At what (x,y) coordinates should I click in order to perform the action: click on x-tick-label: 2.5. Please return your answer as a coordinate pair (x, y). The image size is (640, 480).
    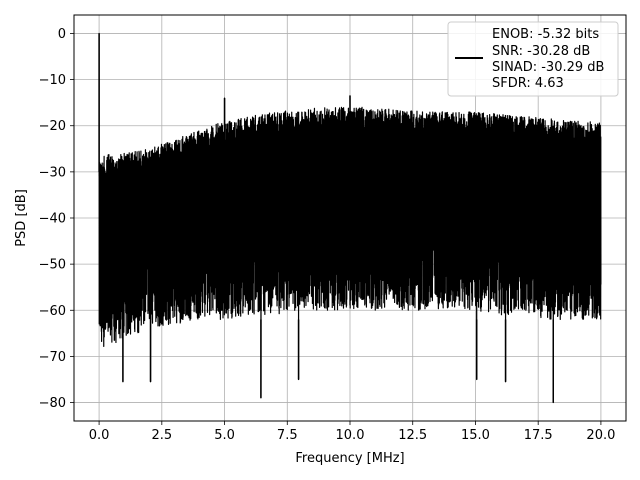
    Looking at the image, I should click on (161, 435).